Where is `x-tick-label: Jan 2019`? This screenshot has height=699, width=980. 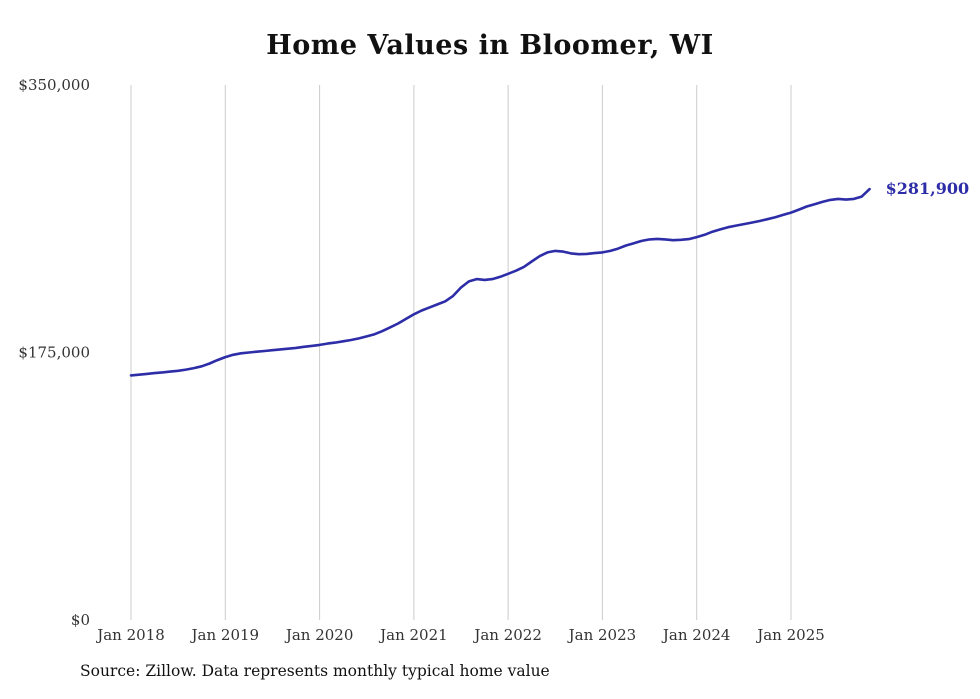
x-tick-label: Jan 2019 is located at coordinates (225, 635).